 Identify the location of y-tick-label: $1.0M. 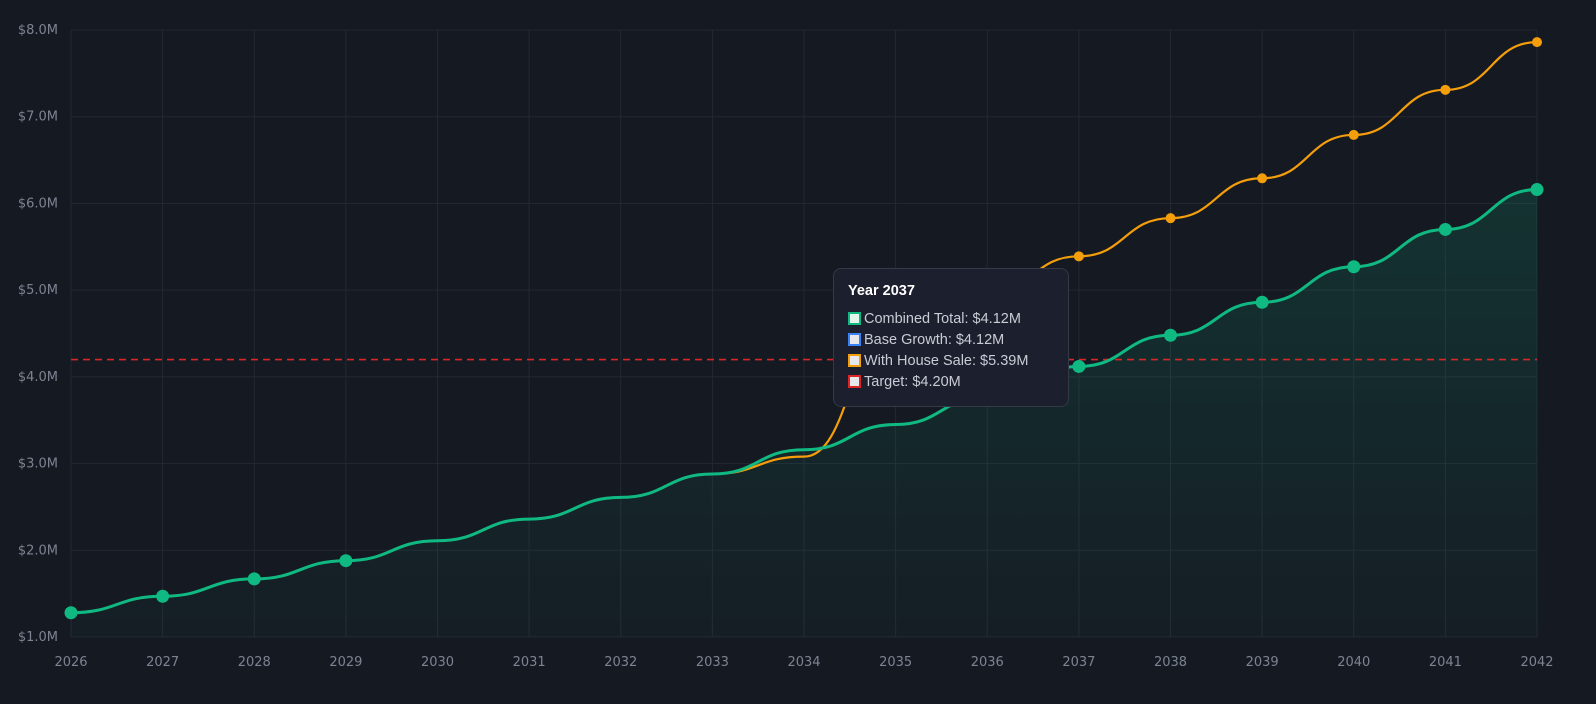
(38, 637).